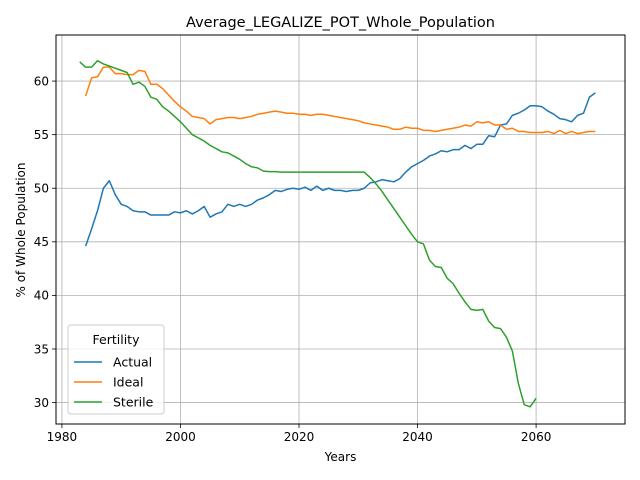 This screenshot has width=640, height=480. Describe the element at coordinates (536, 437) in the screenshot. I see `x-tick-label: 2060` at that location.